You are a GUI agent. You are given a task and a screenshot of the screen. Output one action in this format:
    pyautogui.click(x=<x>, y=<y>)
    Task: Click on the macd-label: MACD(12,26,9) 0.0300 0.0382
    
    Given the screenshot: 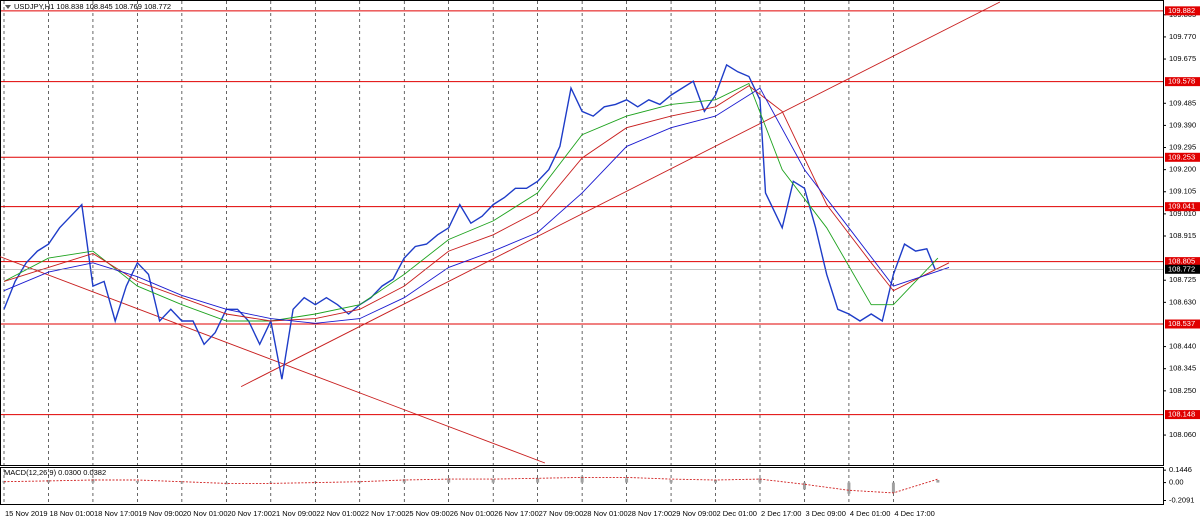 What is the action you would take?
    pyautogui.click(x=55, y=472)
    